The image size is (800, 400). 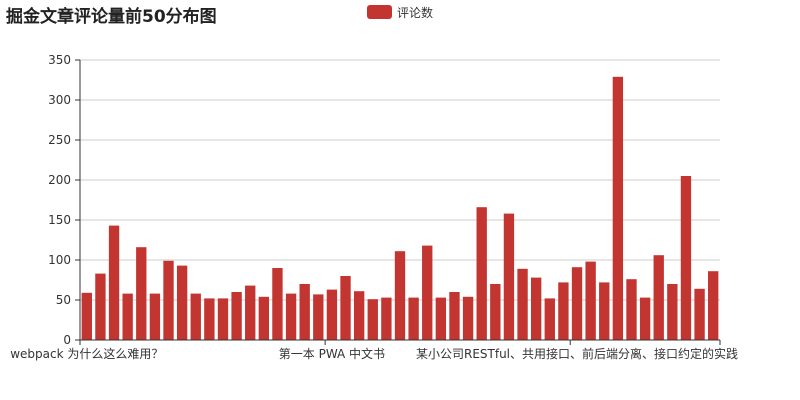 What do you see at coordinates (577, 353) in the screenshot?
I see `x-category-label: 某小公司RESTful、共用接口、前后端分离、接口约定的实践` at bounding box center [577, 353].